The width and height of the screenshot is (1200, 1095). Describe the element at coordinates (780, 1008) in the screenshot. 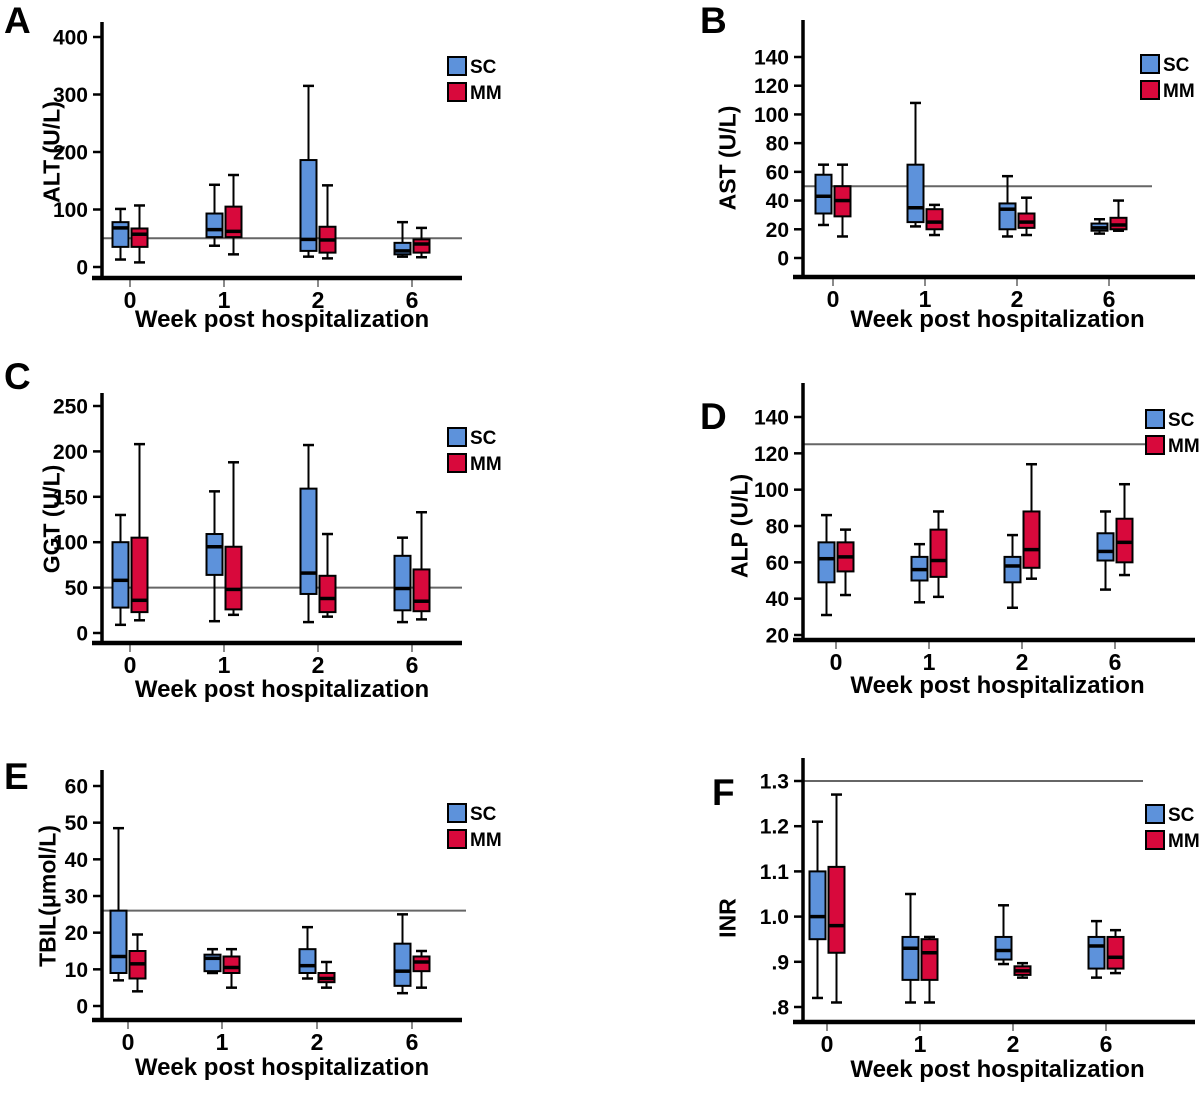

I see `y-tick-label: .8` at that location.